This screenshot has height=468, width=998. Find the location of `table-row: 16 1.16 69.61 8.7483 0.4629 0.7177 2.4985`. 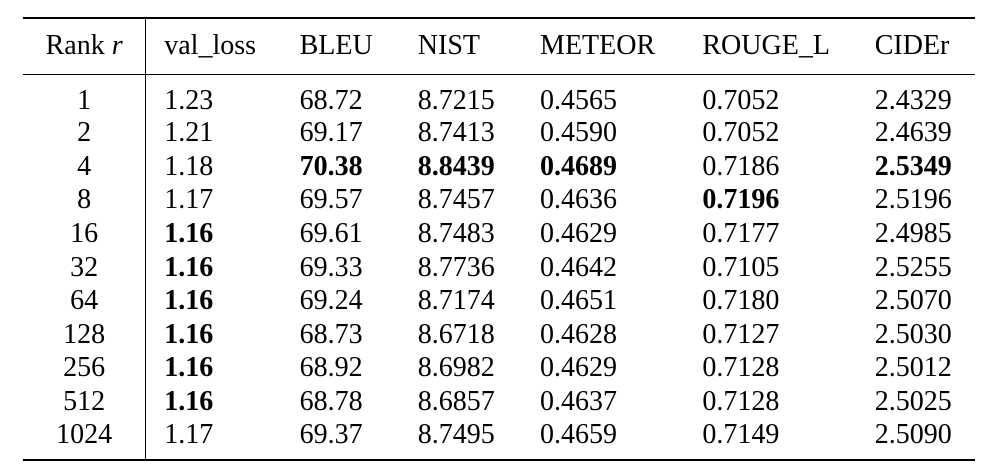

table-row: 16 1.16 69.61 8.7483 0.4629 0.7177 2.4985 is located at coordinates (499, 234).